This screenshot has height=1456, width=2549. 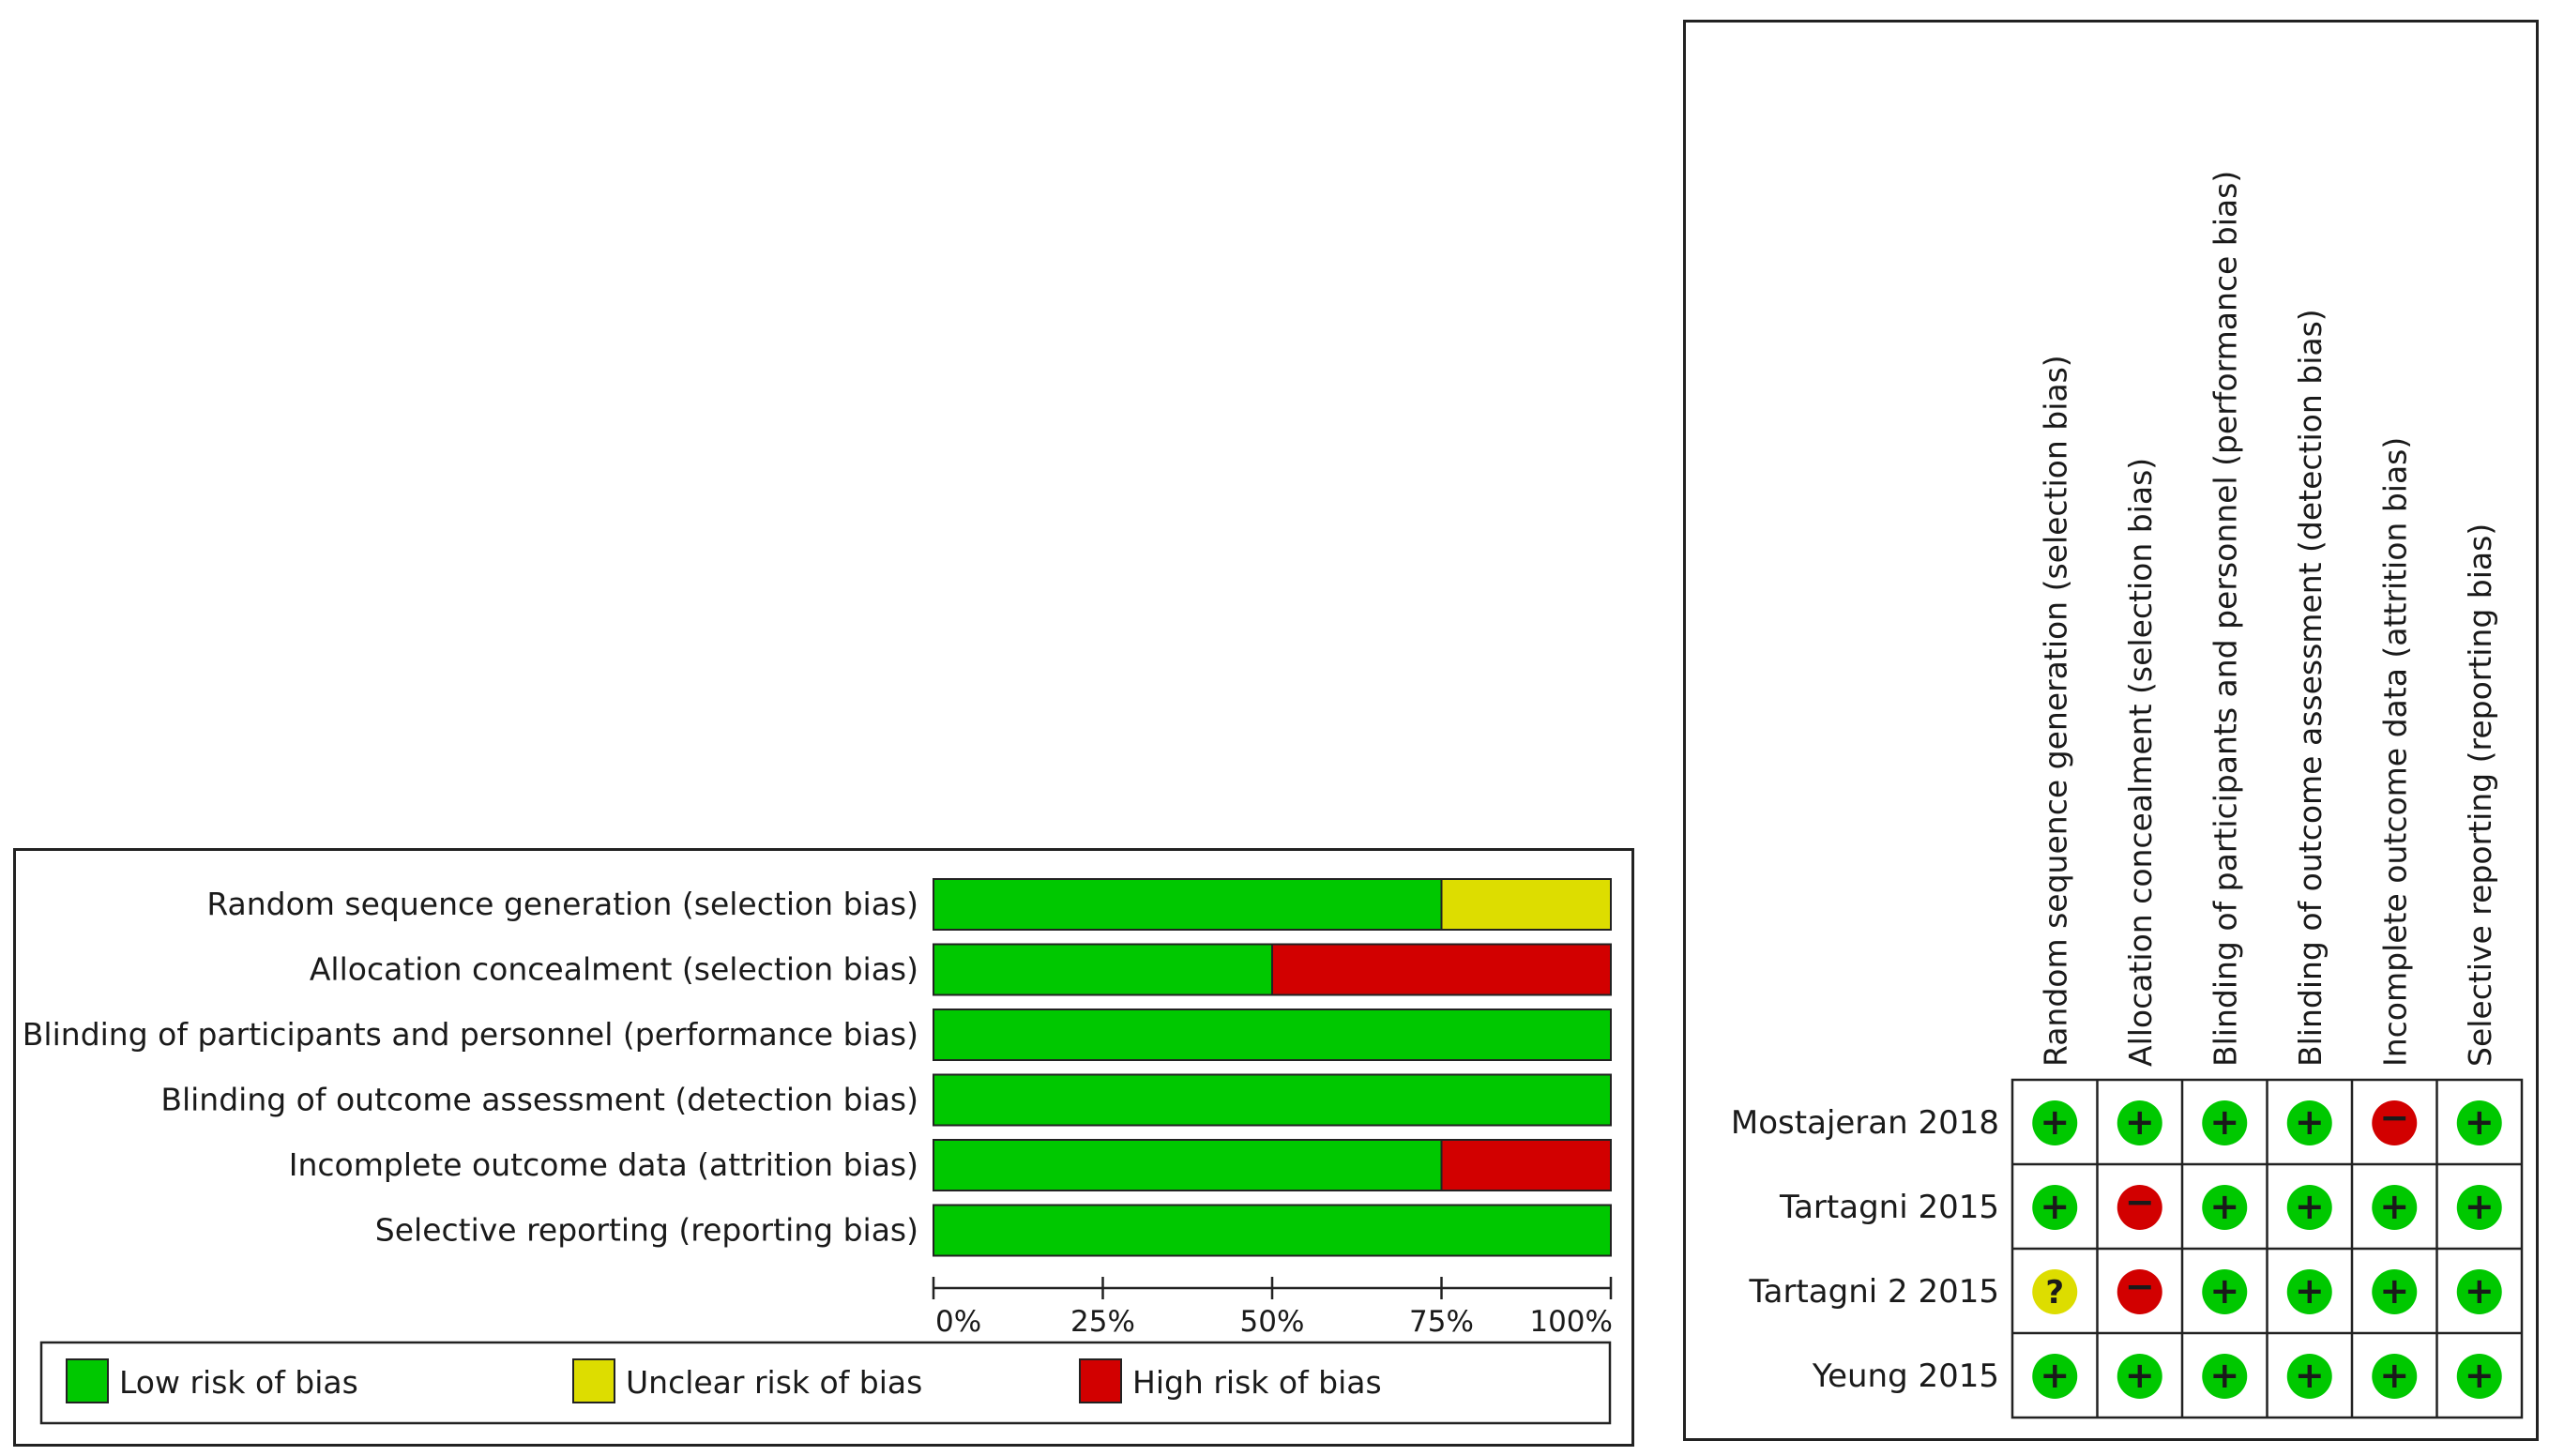 What do you see at coordinates (1100, 1380) in the screenshot?
I see `legend-swatch-high` at bounding box center [1100, 1380].